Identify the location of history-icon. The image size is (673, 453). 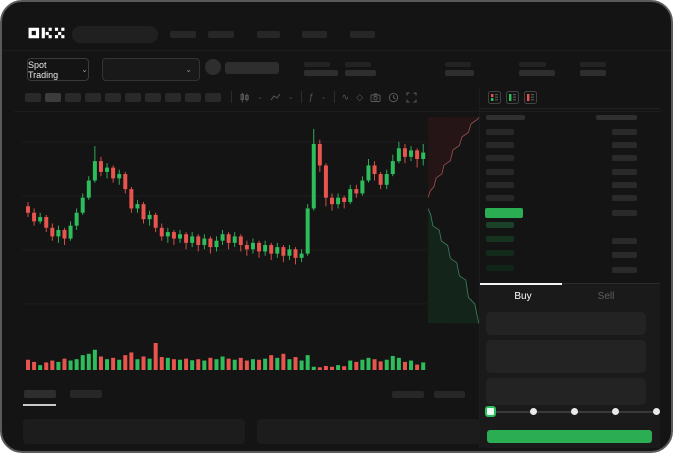
(393, 97).